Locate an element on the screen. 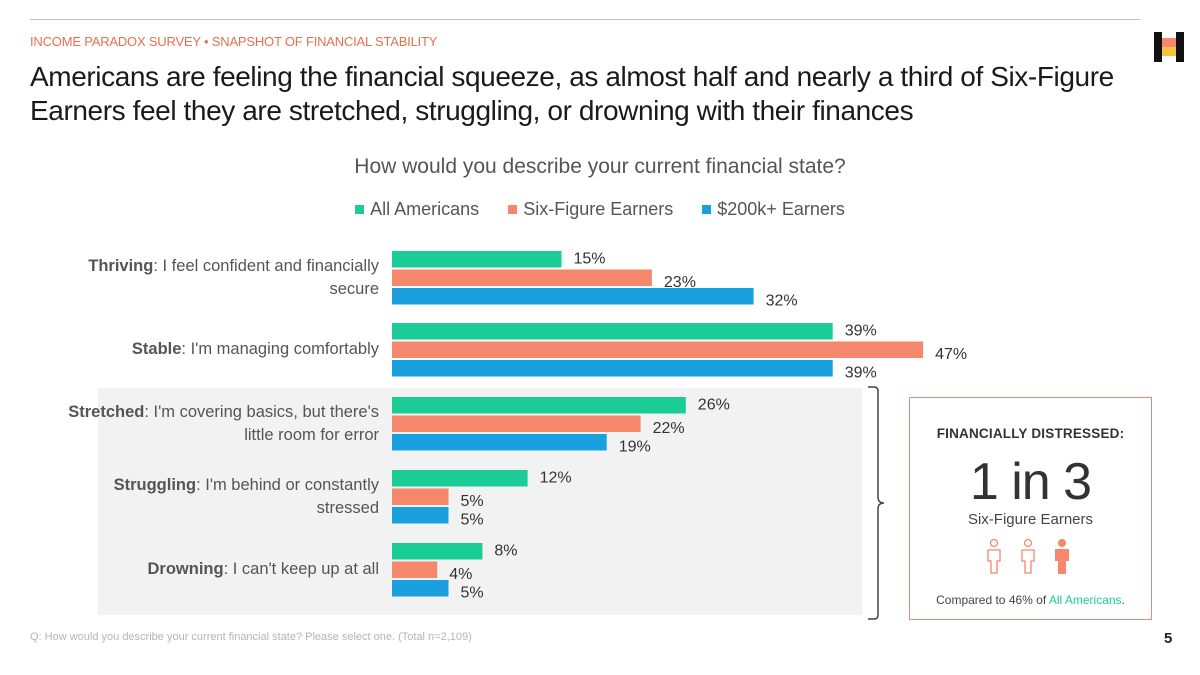  category-label-bold: Struggling is located at coordinates (155, 484).